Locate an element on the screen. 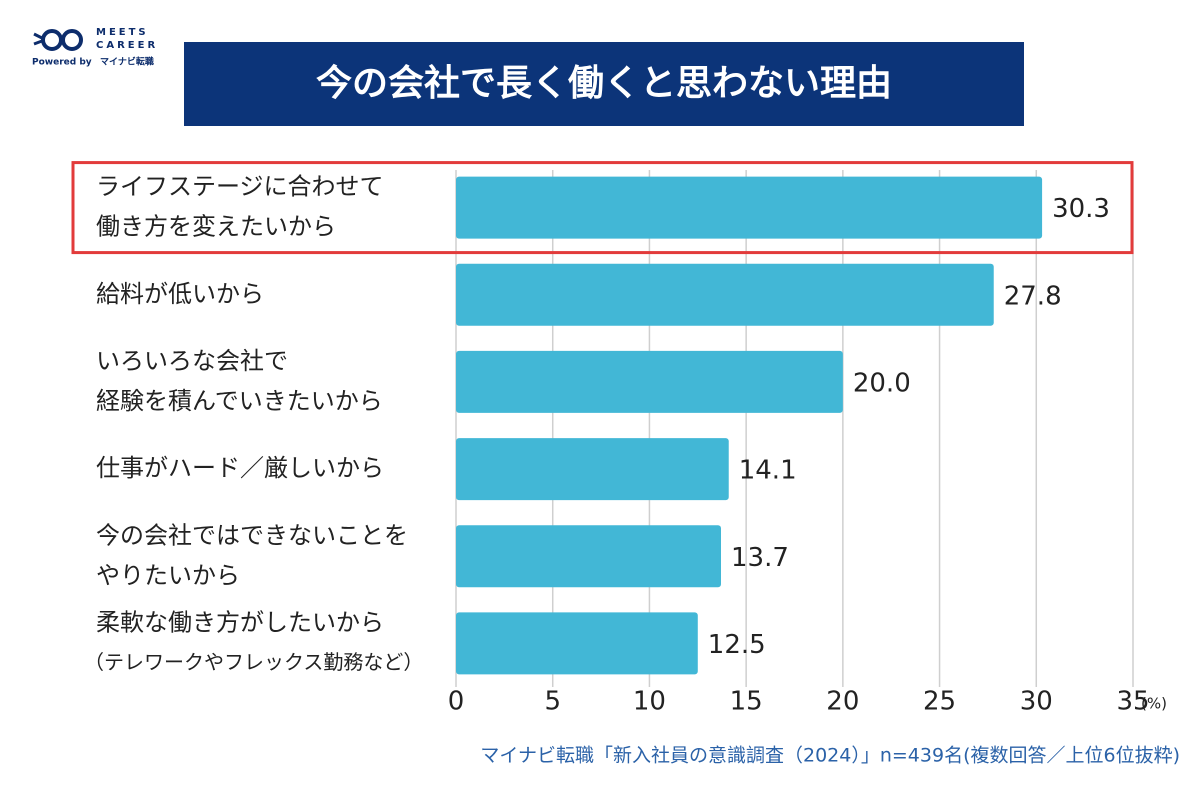 The image size is (1200, 800). value-label: 20.0 is located at coordinates (882, 383).